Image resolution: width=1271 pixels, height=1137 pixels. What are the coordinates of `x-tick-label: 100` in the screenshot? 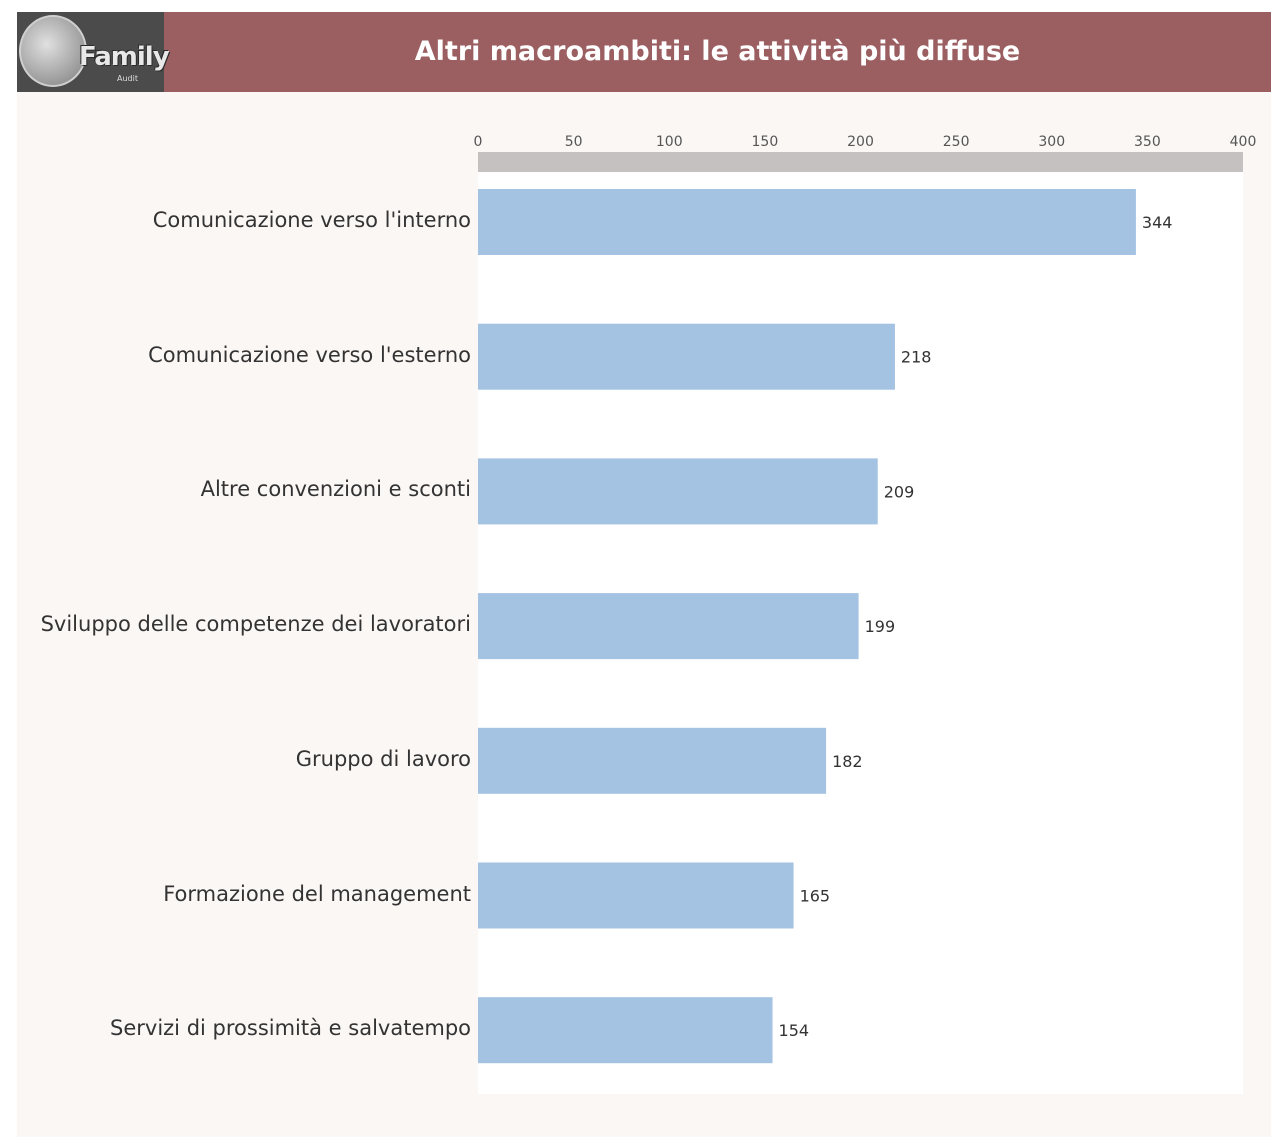 It's located at (669, 142).